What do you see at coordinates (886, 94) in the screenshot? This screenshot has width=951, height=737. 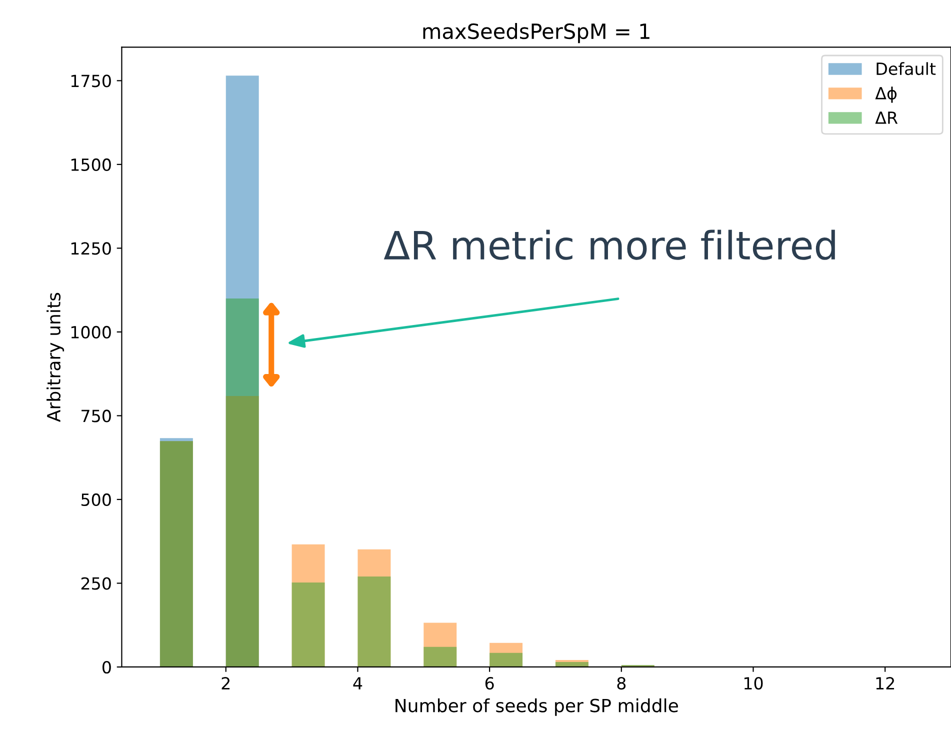 I see `legend-label: Δϕ` at bounding box center [886, 94].